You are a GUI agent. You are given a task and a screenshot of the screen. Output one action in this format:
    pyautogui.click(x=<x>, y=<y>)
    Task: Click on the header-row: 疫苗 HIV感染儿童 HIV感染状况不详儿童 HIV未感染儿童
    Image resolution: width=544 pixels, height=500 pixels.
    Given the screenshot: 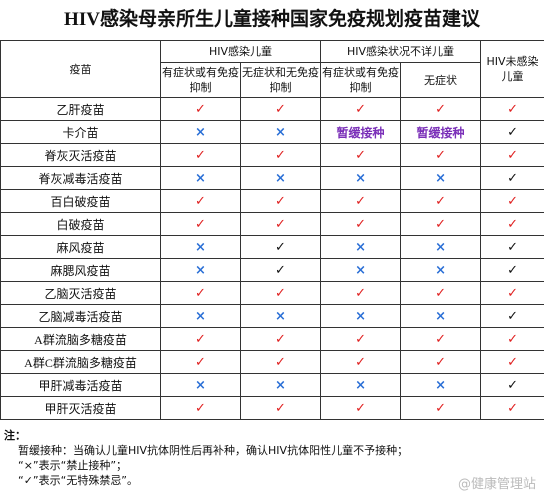 What is the action you would take?
    pyautogui.click(x=272, y=69)
    